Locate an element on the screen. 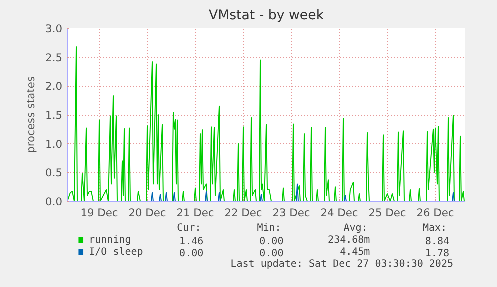 Image resolution: width=497 pixels, height=287 pixels. x-tick-label: 24 Dec is located at coordinates (339, 213).